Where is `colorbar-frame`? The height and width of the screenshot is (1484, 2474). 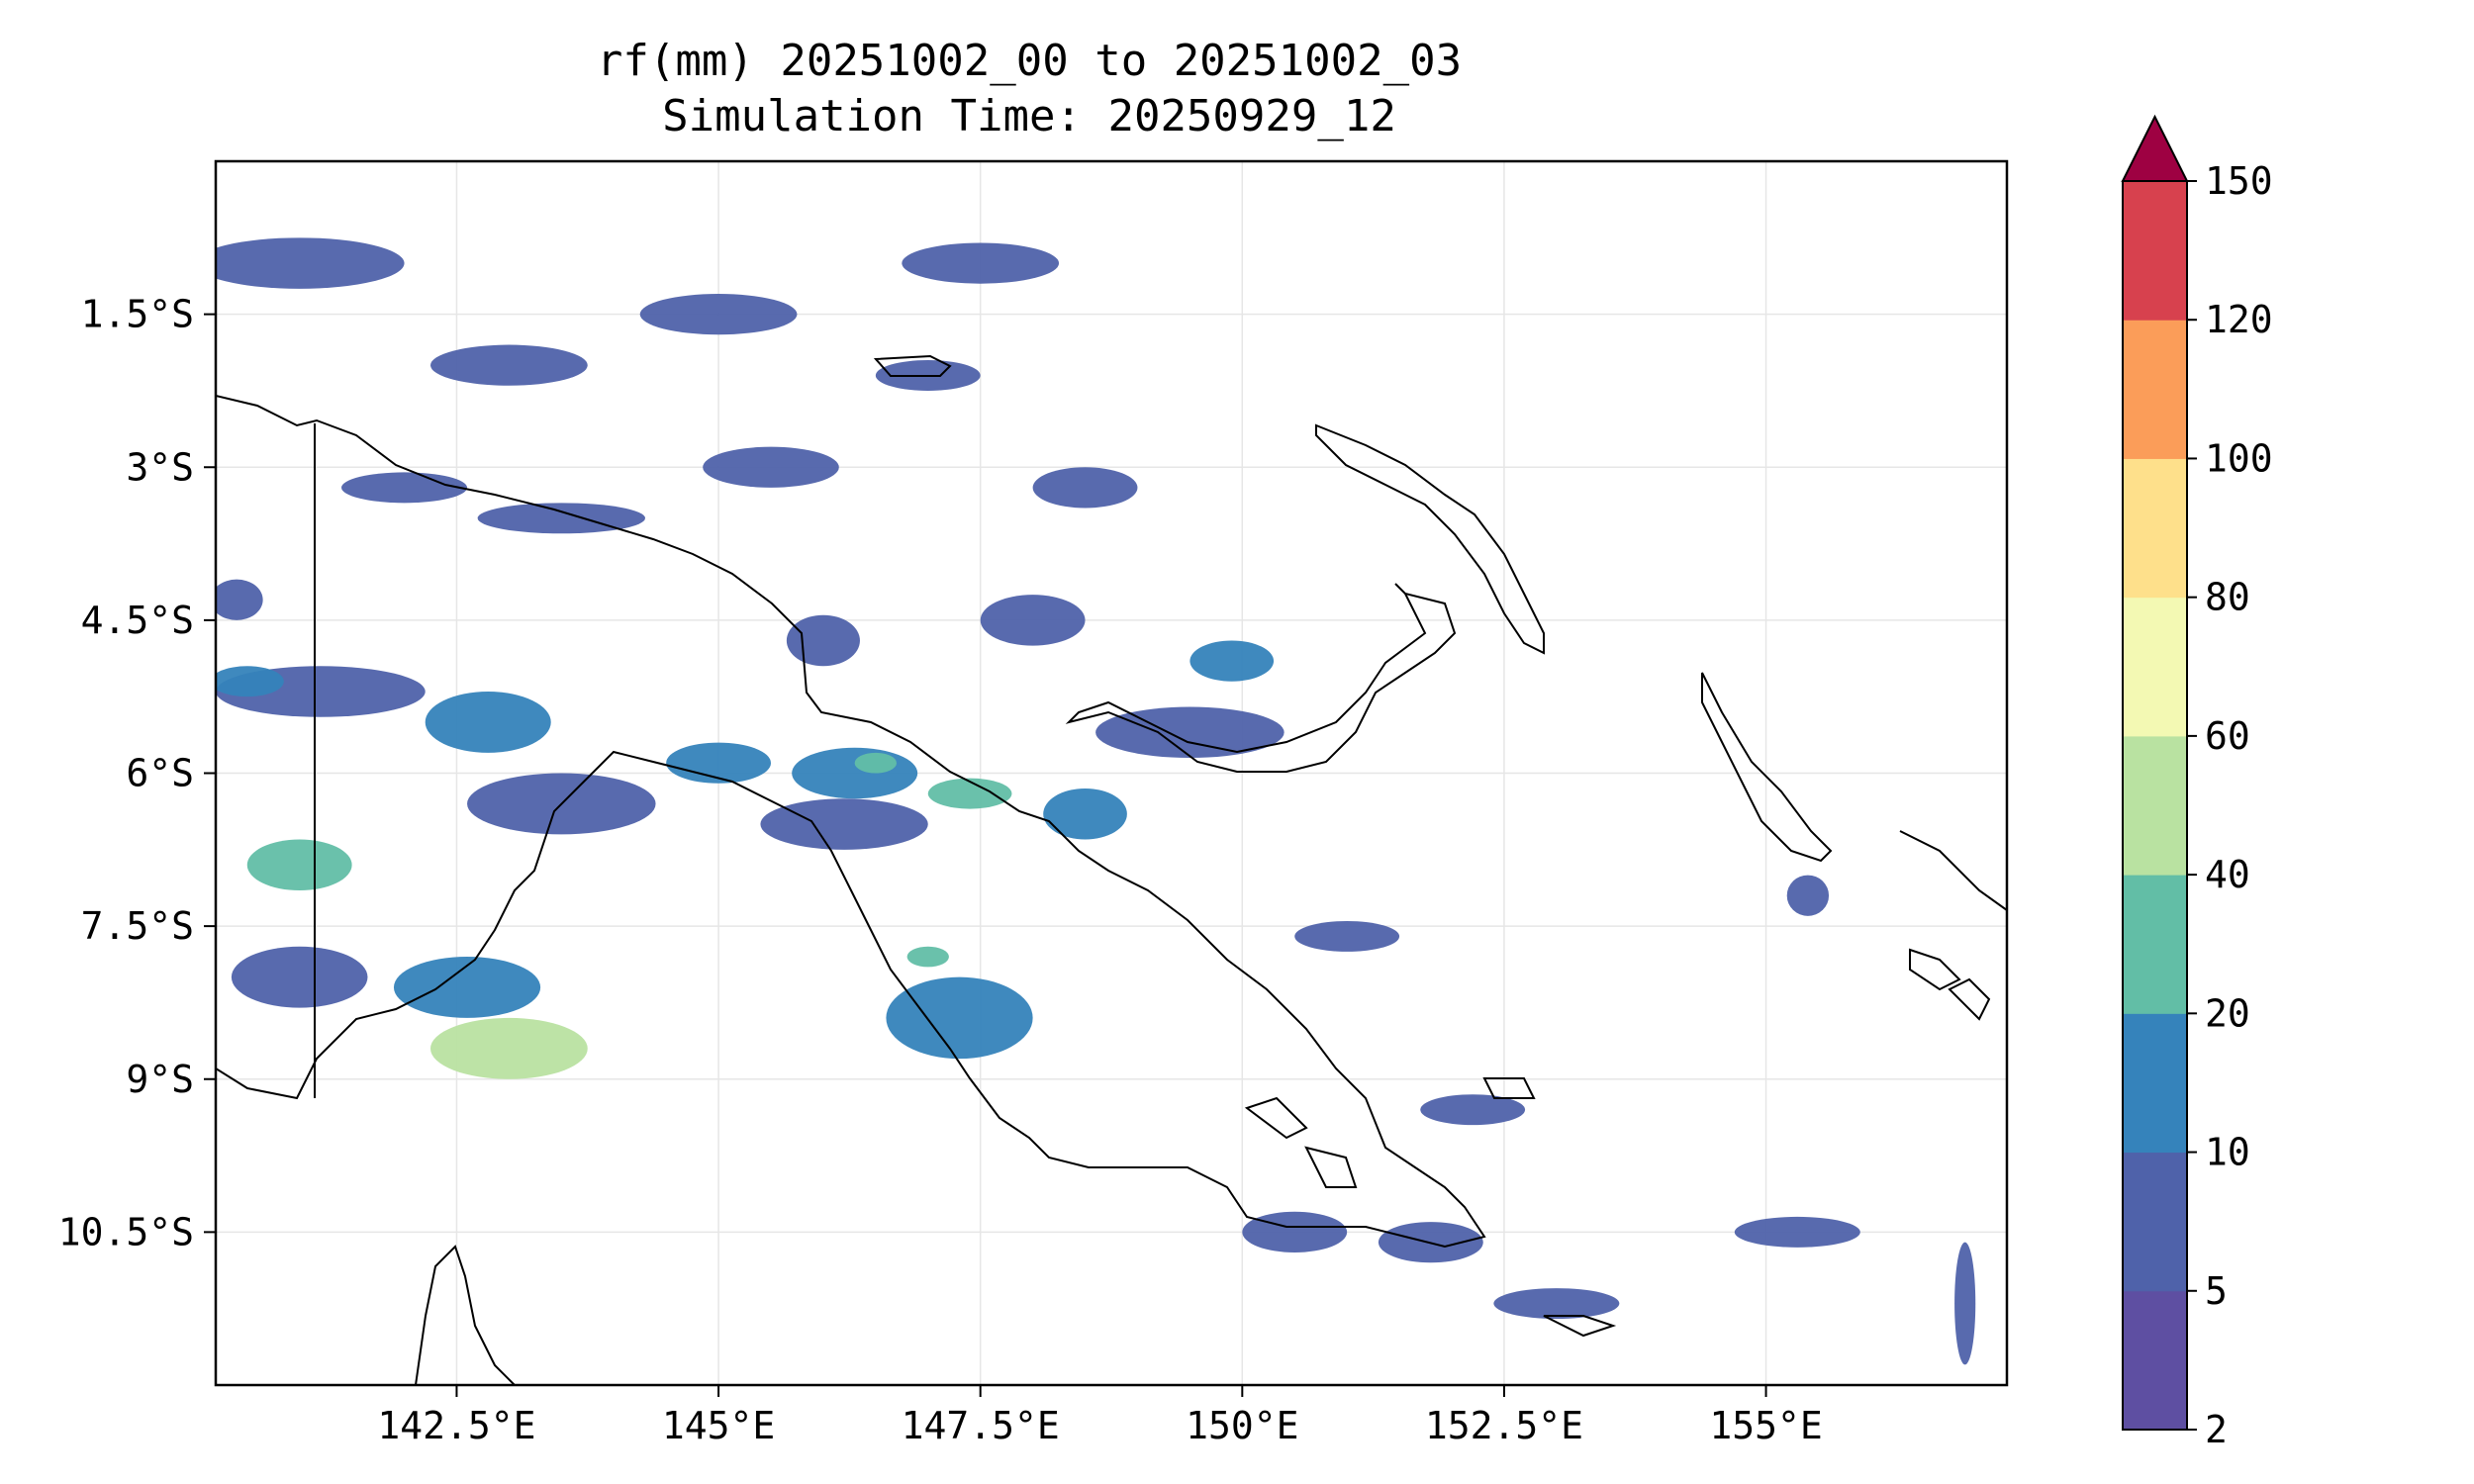 colorbar-frame is located at coordinates (2155, 805).